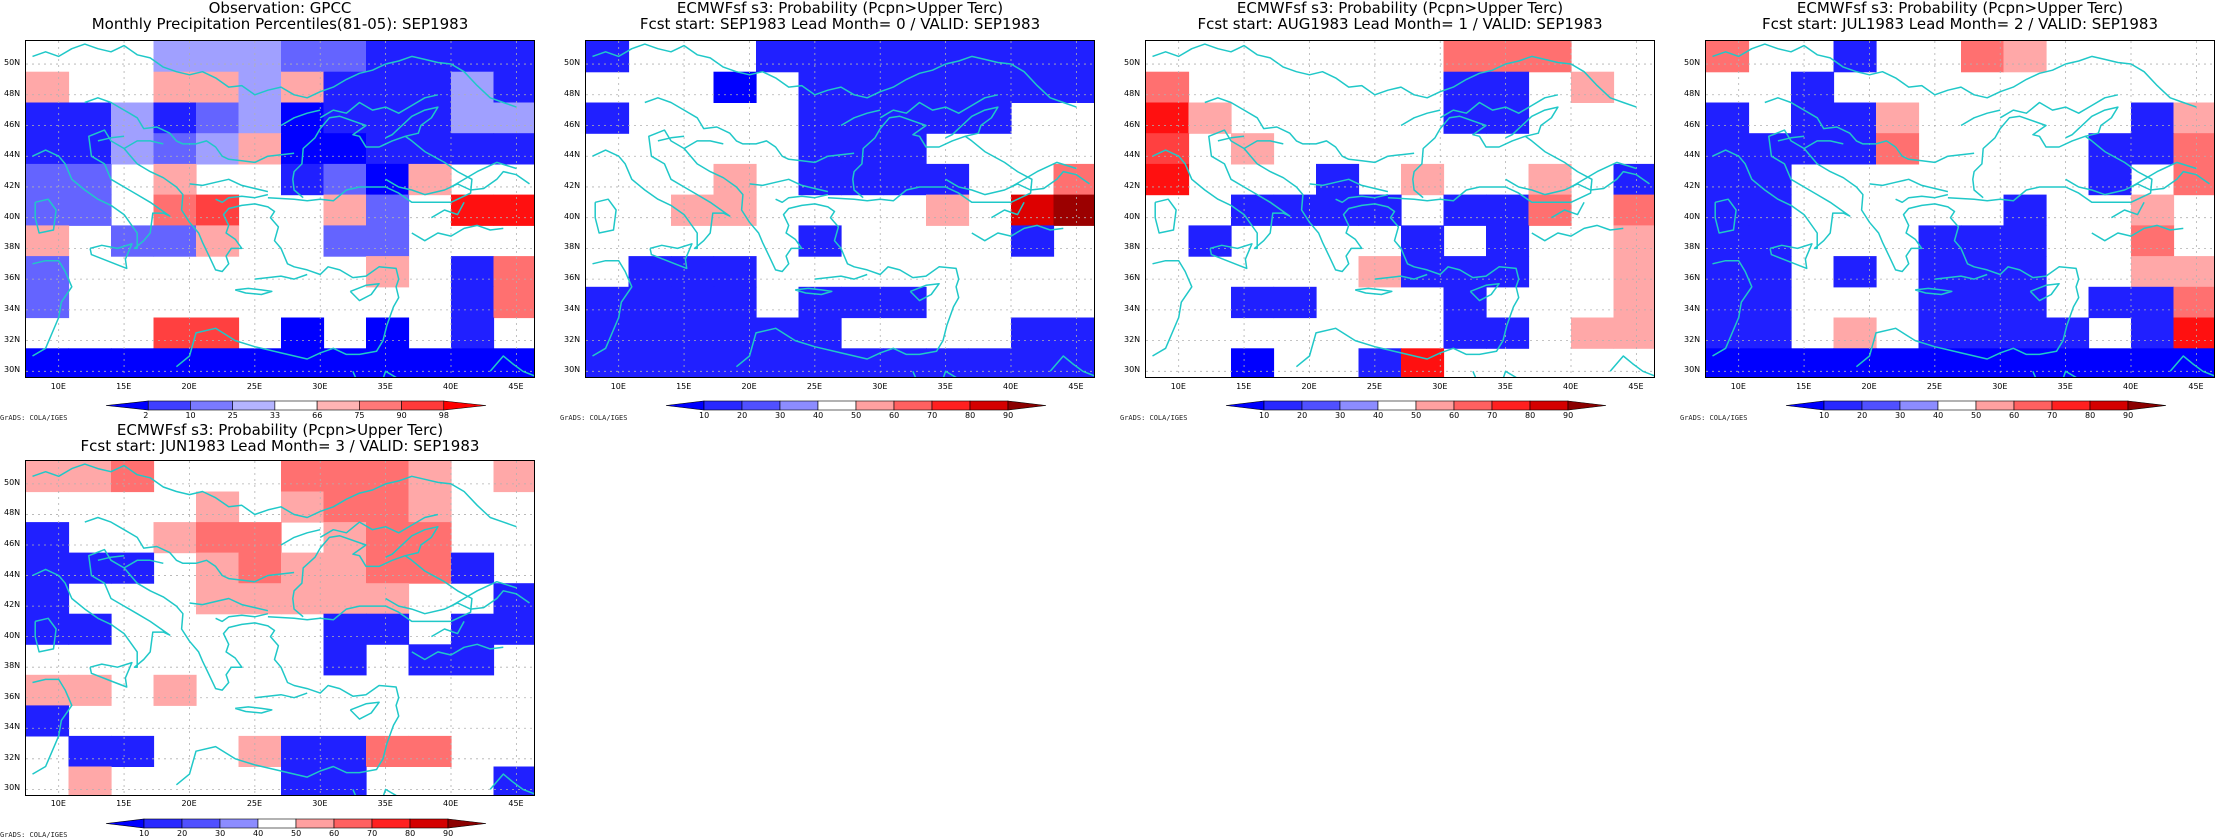 This screenshot has height=840, width=2240. What do you see at coordinates (2014, 415) in the screenshot?
I see `colorbar-label: 60` at bounding box center [2014, 415].